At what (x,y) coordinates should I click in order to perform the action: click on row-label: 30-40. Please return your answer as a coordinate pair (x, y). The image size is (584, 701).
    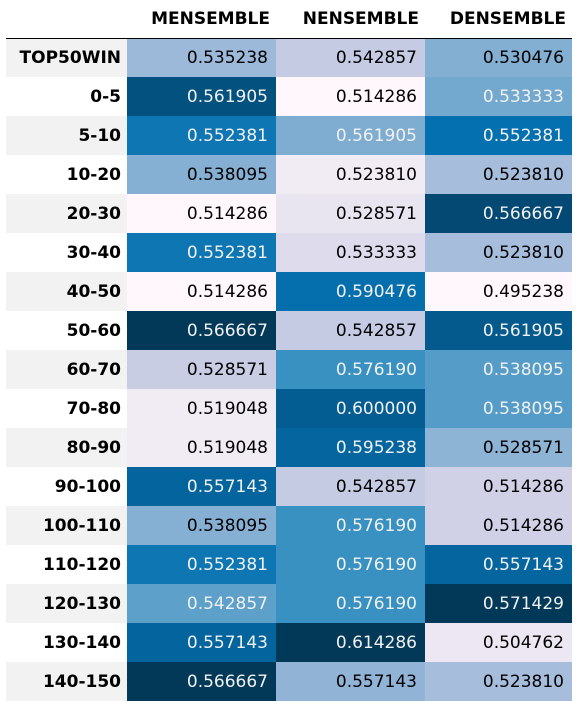
    Looking at the image, I should click on (66, 252).